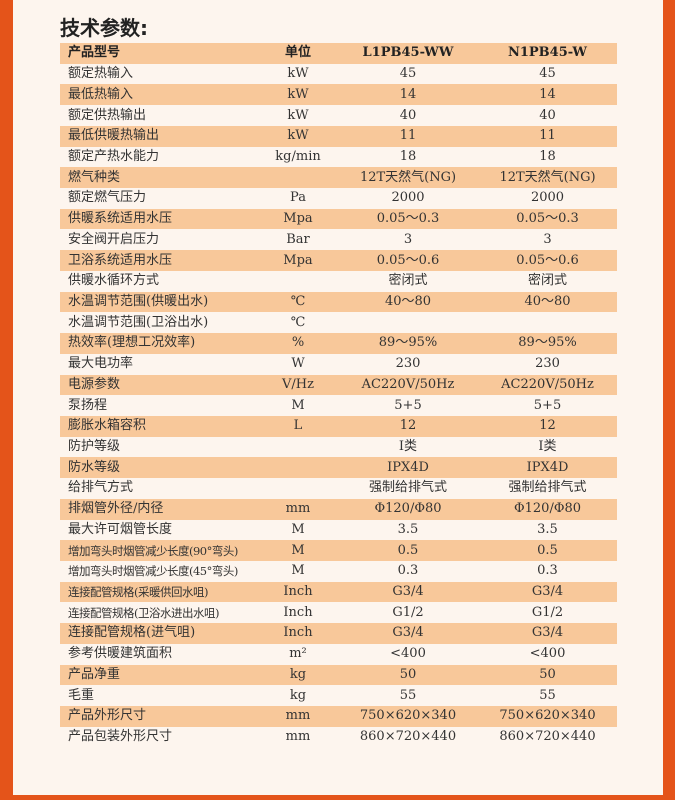  I want to click on param-name: 防护等级, so click(94, 447).